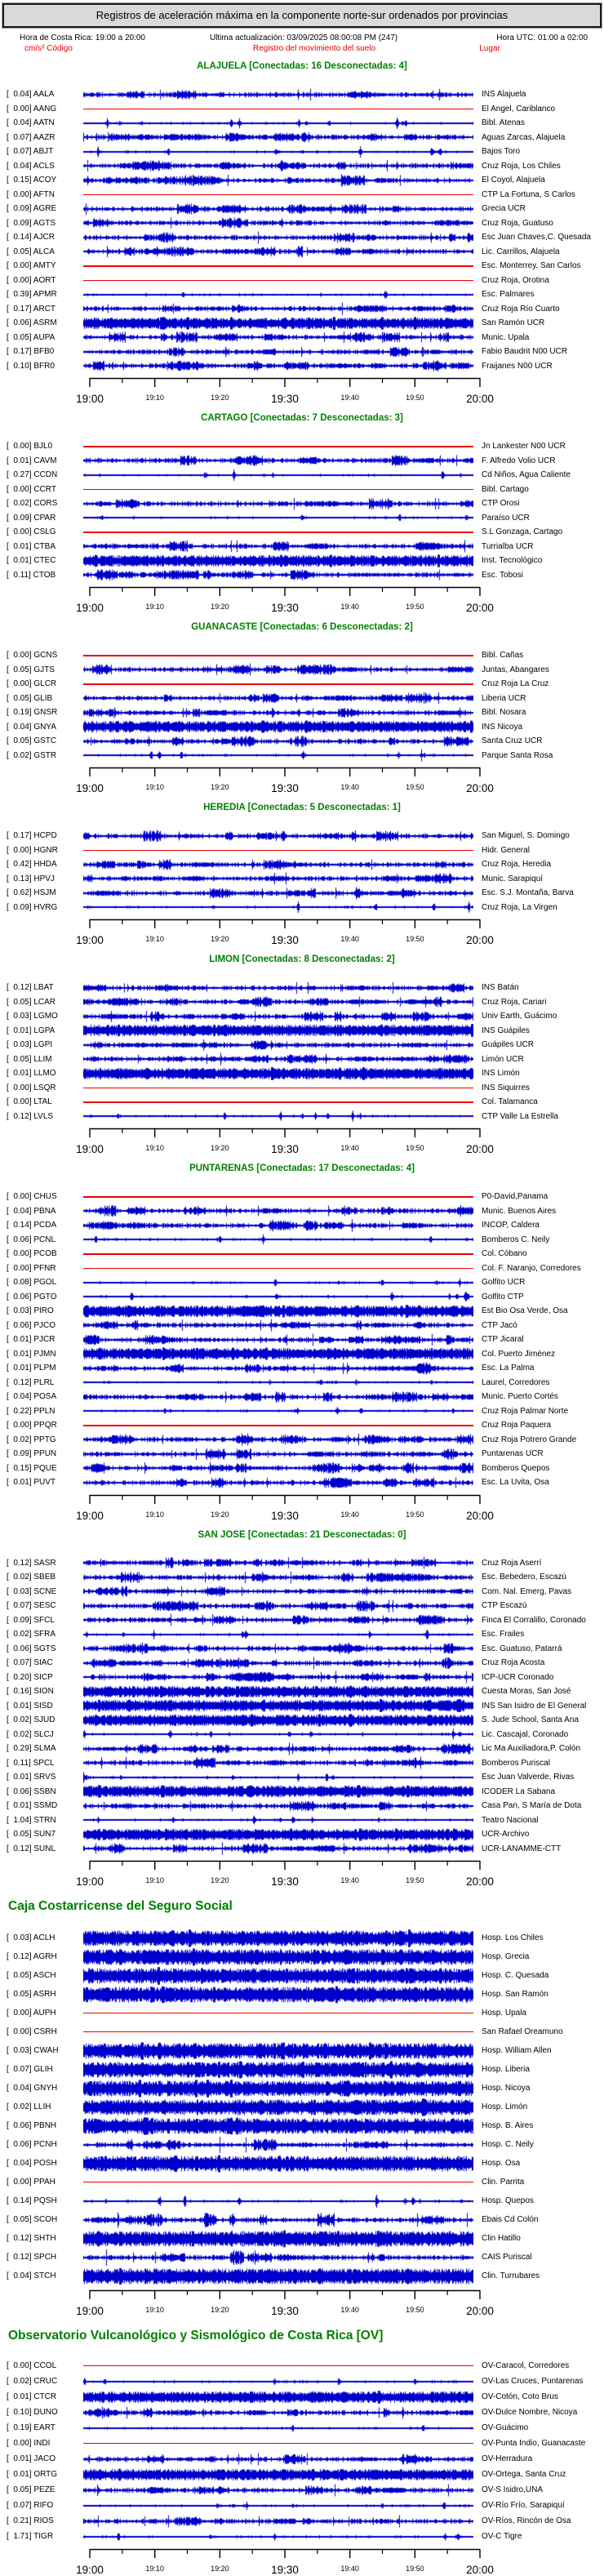  Describe the element at coordinates (302, 95) in the screenshot. I see `trace-row: [ 0.04] AALA INS Alajuela` at that location.